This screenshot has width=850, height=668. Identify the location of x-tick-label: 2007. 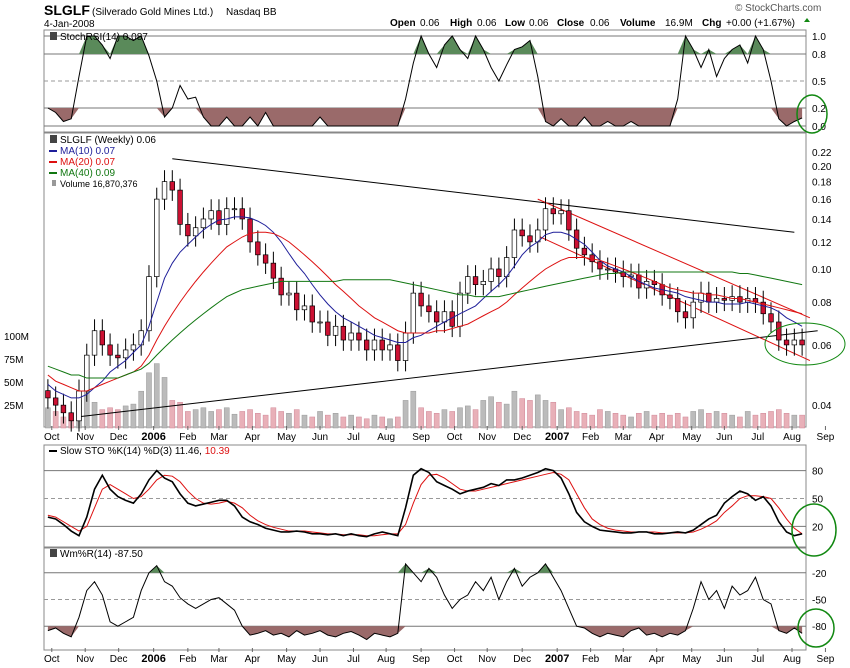
(557, 437).